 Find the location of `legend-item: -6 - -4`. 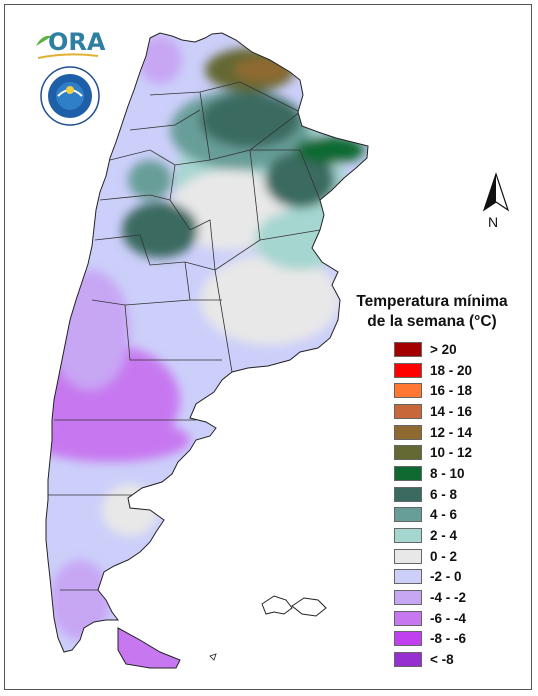

legend-item: -6 - -4 is located at coordinates (461, 618).